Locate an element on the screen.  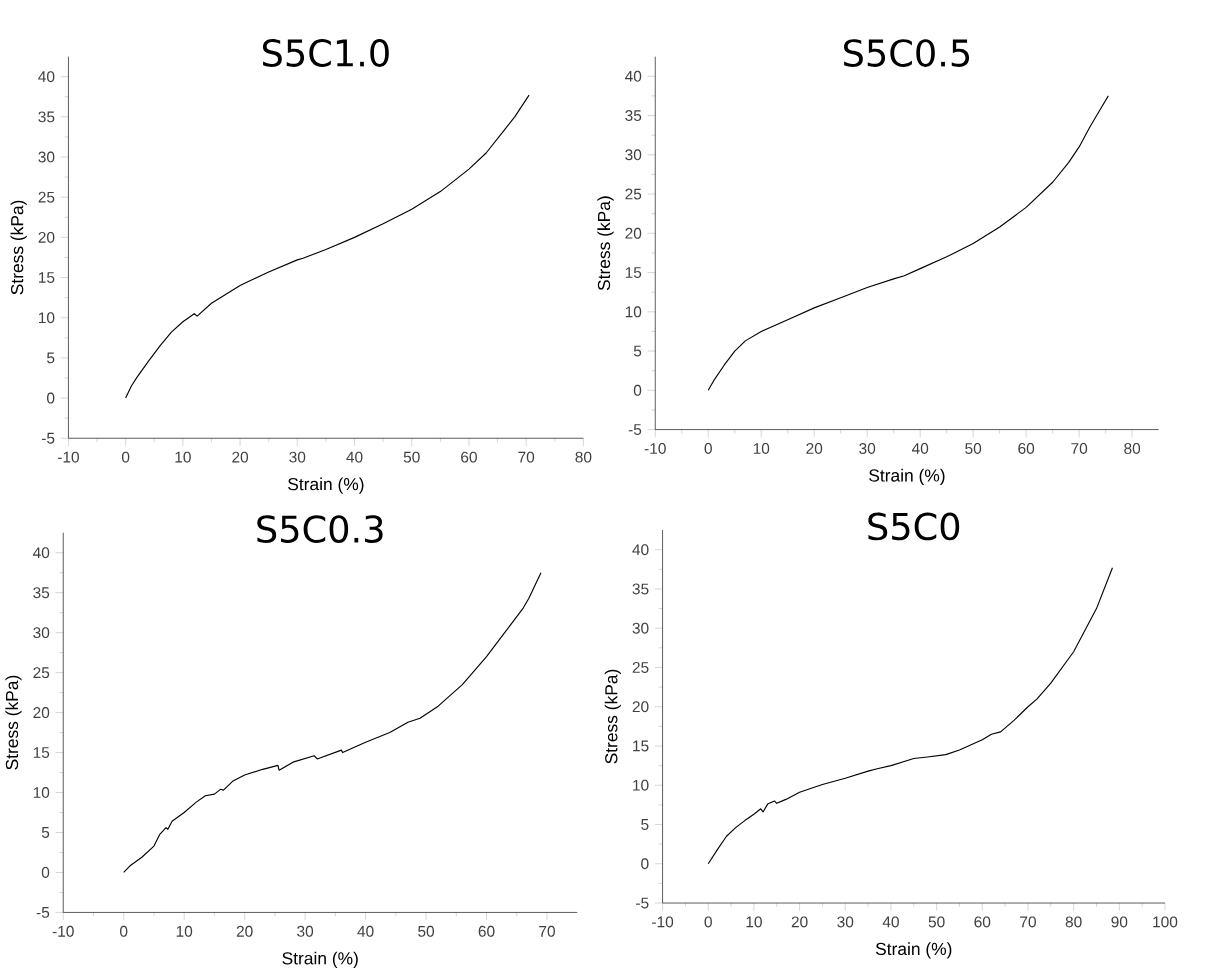
chart-title: S5C1.0 is located at coordinates (325, 52).